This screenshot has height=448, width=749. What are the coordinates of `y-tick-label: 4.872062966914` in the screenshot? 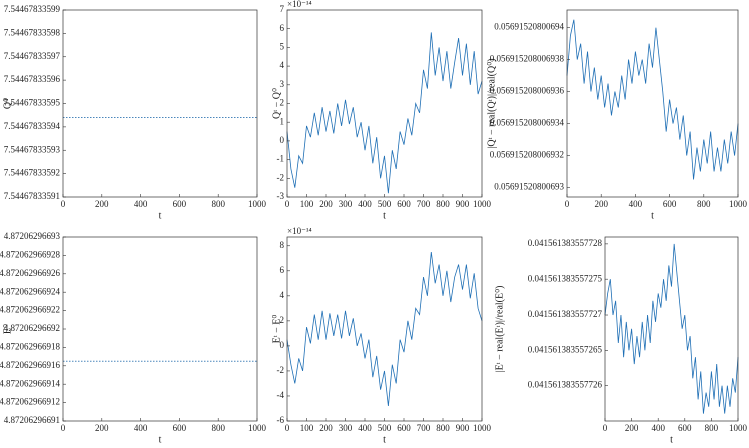 It's located at (30, 383).